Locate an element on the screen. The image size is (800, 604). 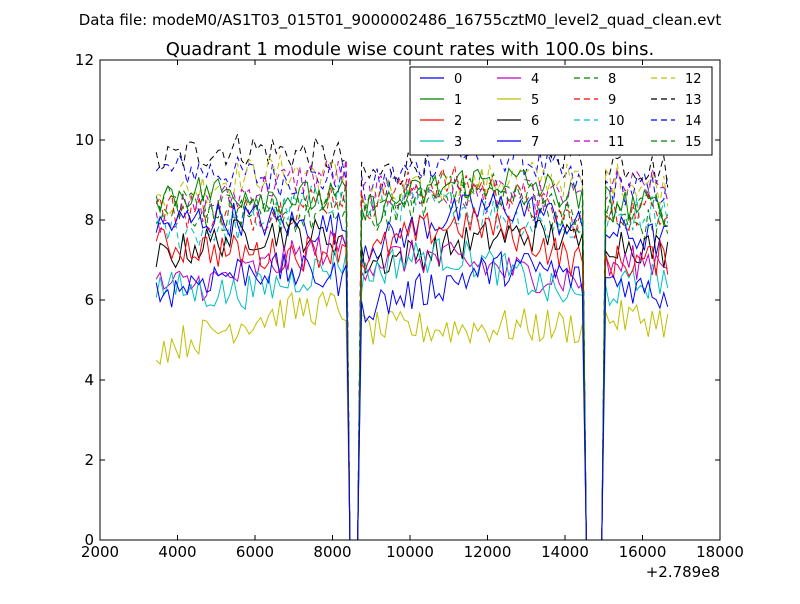
legend-label-7: 7 is located at coordinates (535, 142).